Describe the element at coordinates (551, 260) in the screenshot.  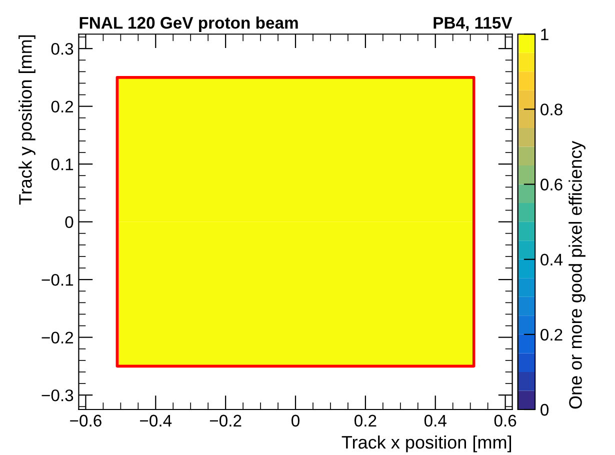
I see `color-bar-label: 0.4` at that location.